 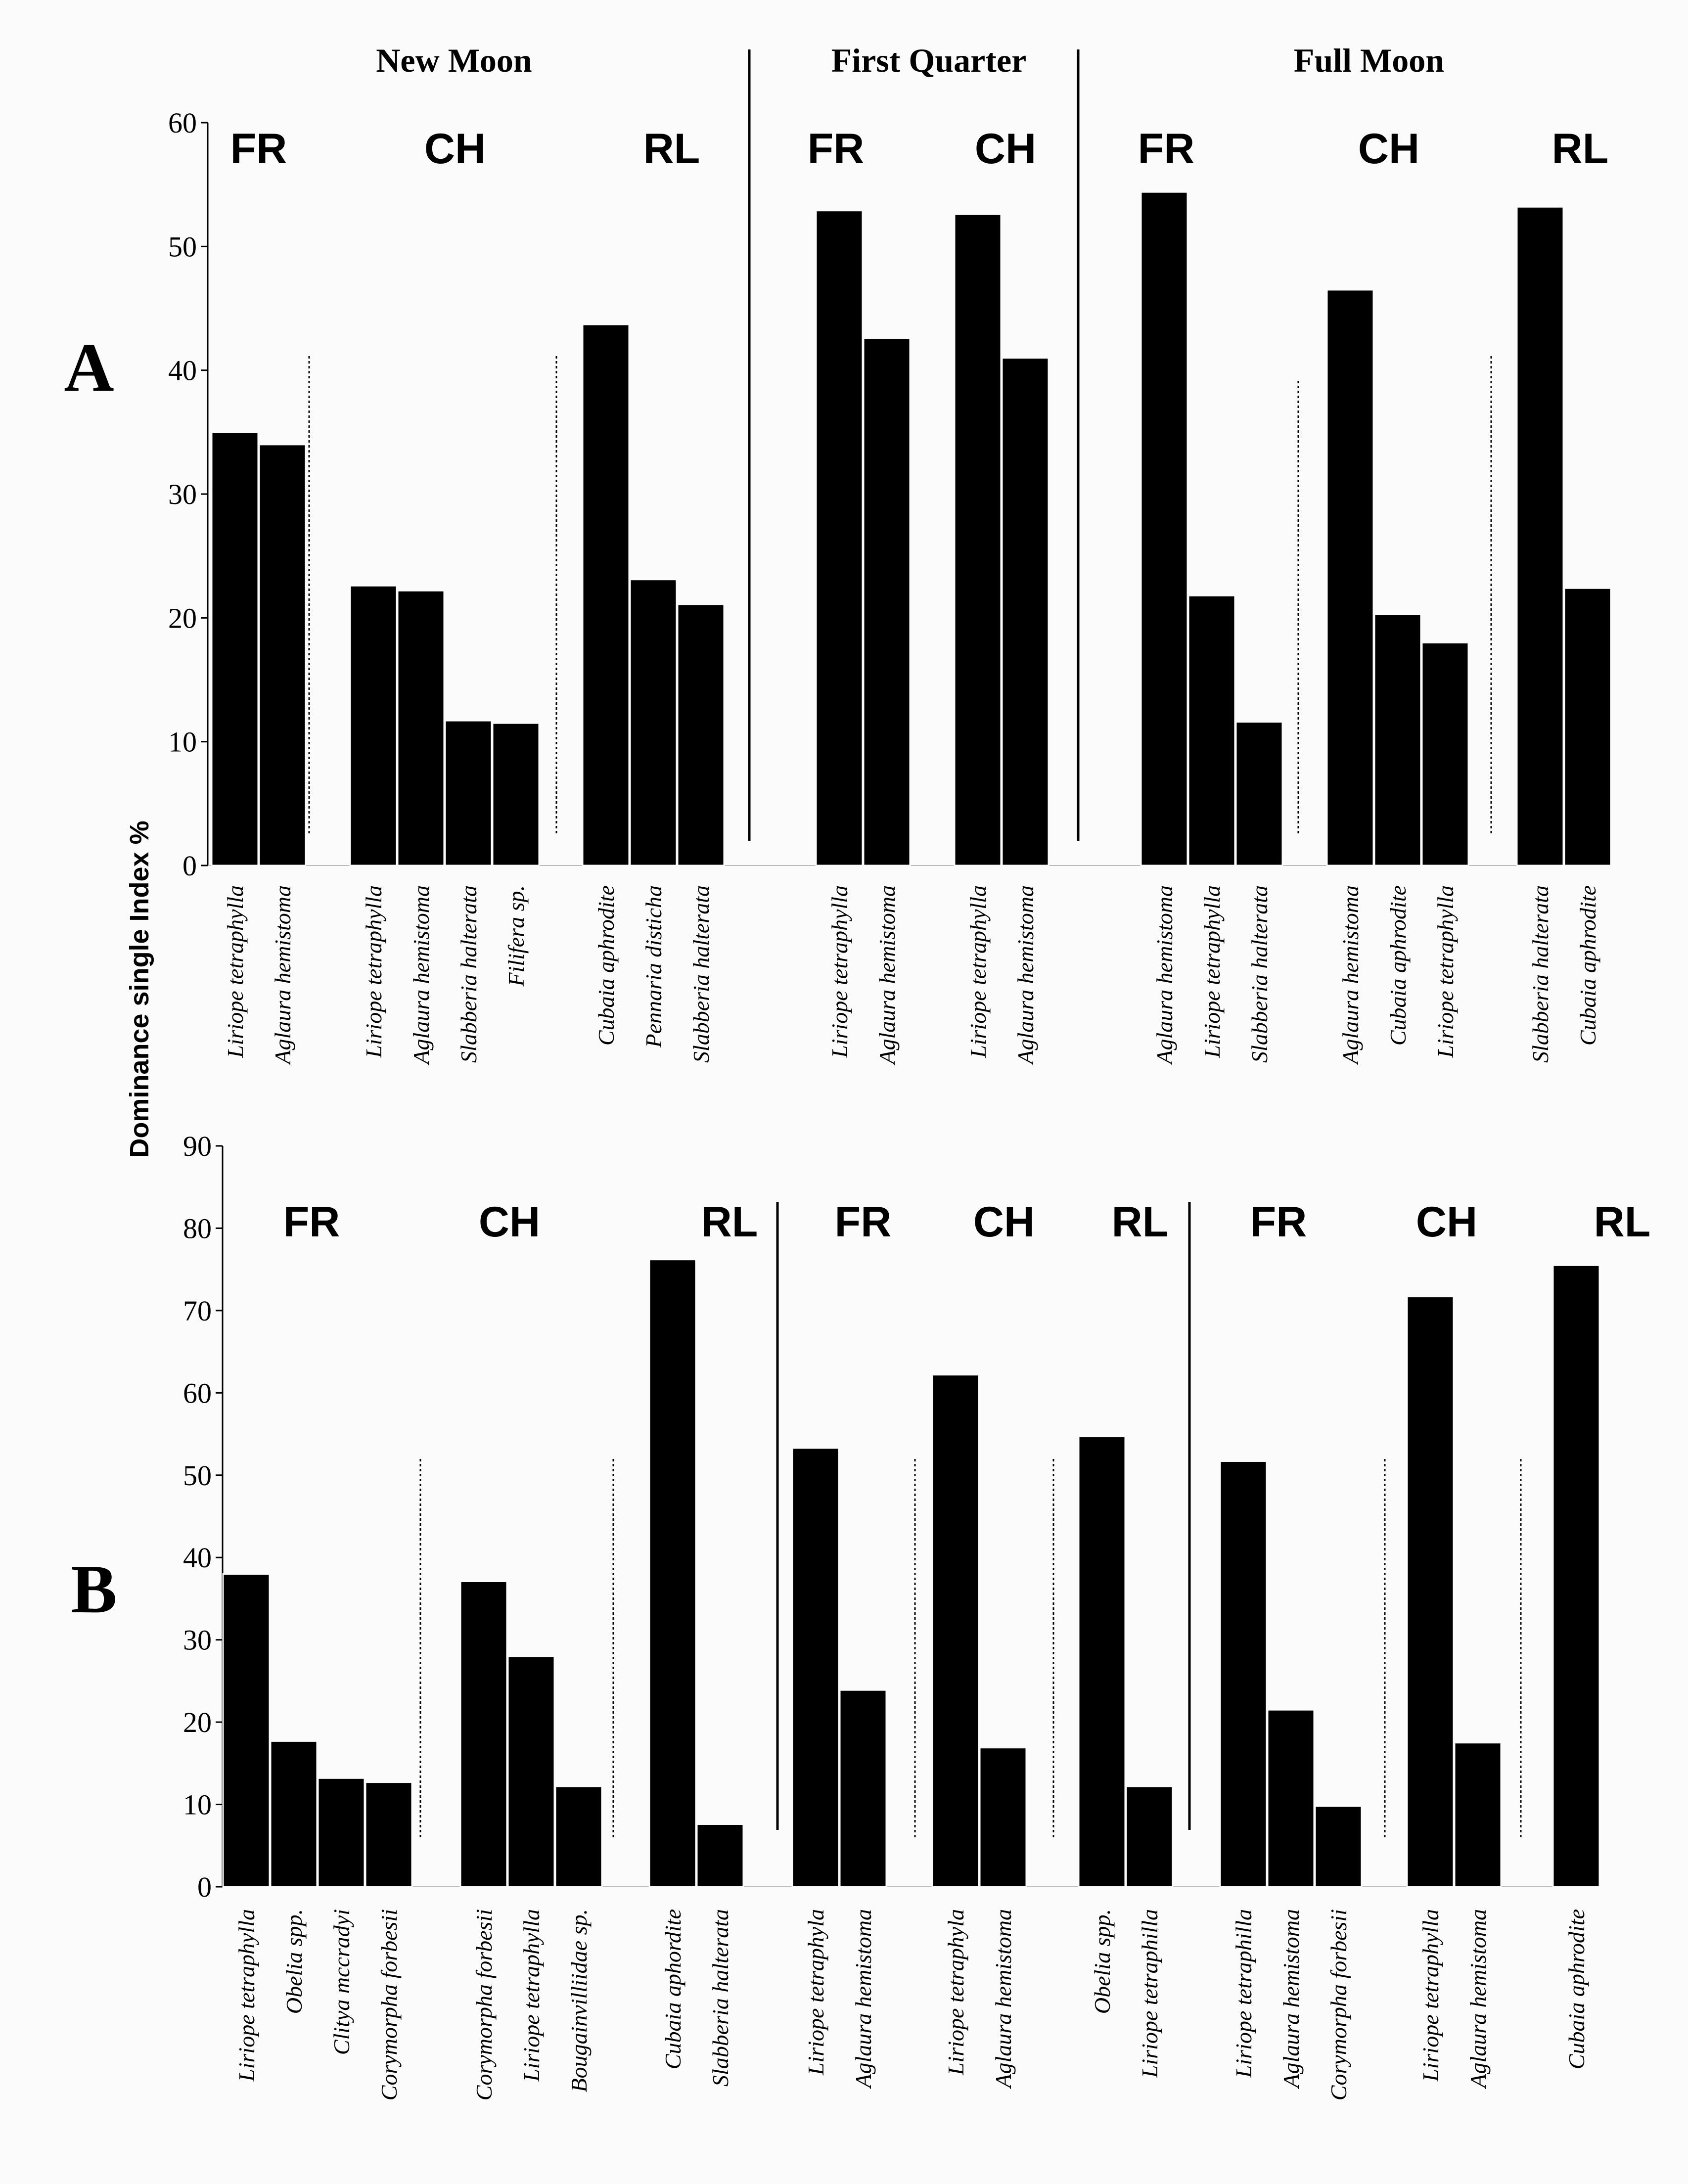 I want to click on species-label: Obelia spp., so click(x=294, y=1961).